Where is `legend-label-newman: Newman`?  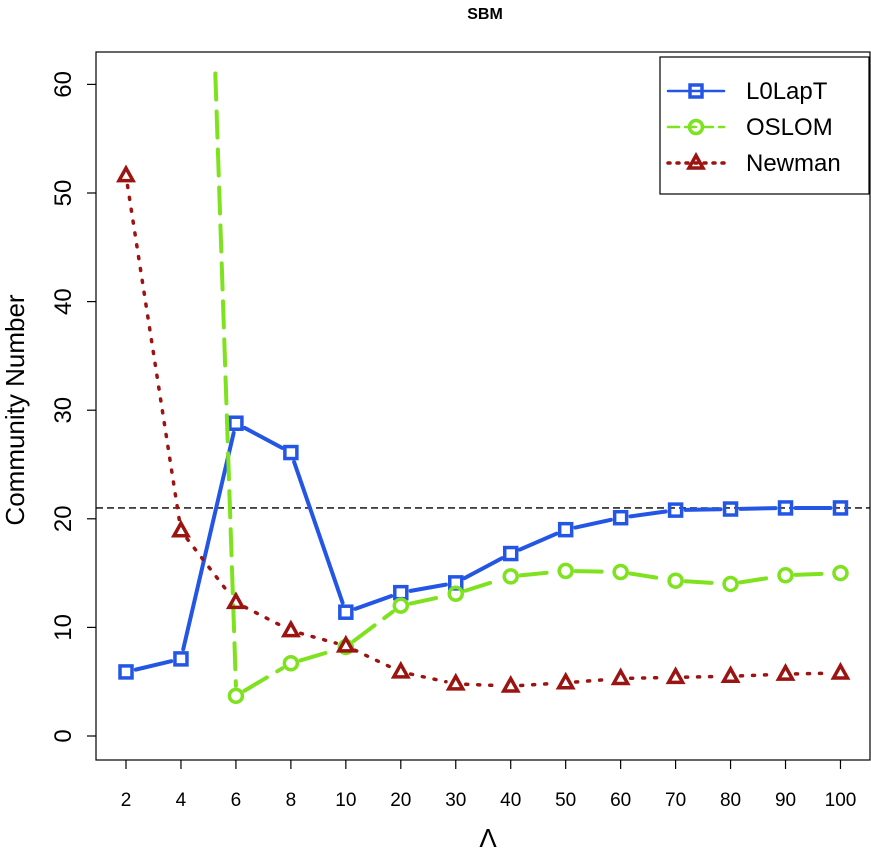 legend-label-newman: Newman is located at coordinates (793, 163).